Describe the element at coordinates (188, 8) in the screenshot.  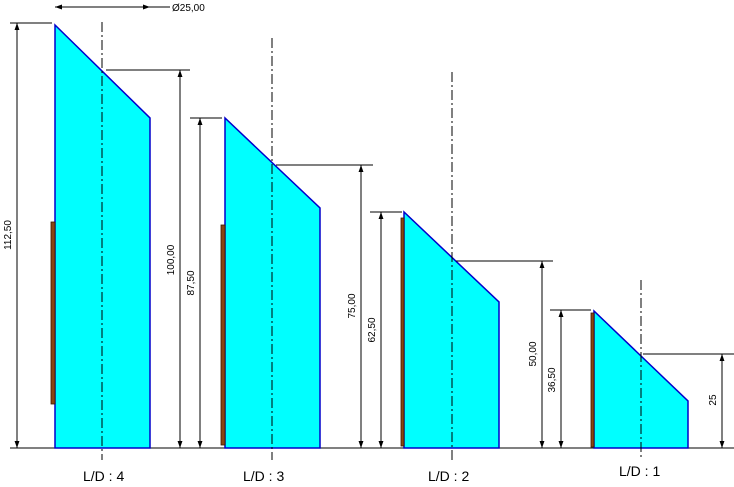
I see `top-diameter-label: Ø25,00` at that location.